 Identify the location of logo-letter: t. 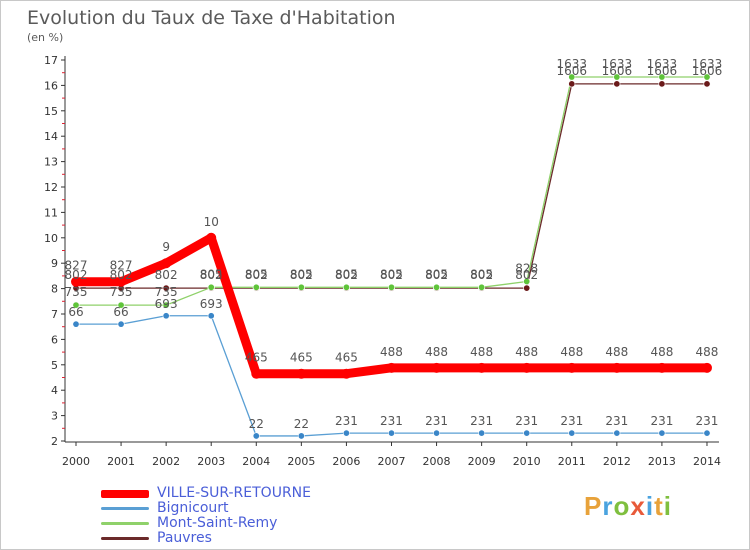
(659, 506).